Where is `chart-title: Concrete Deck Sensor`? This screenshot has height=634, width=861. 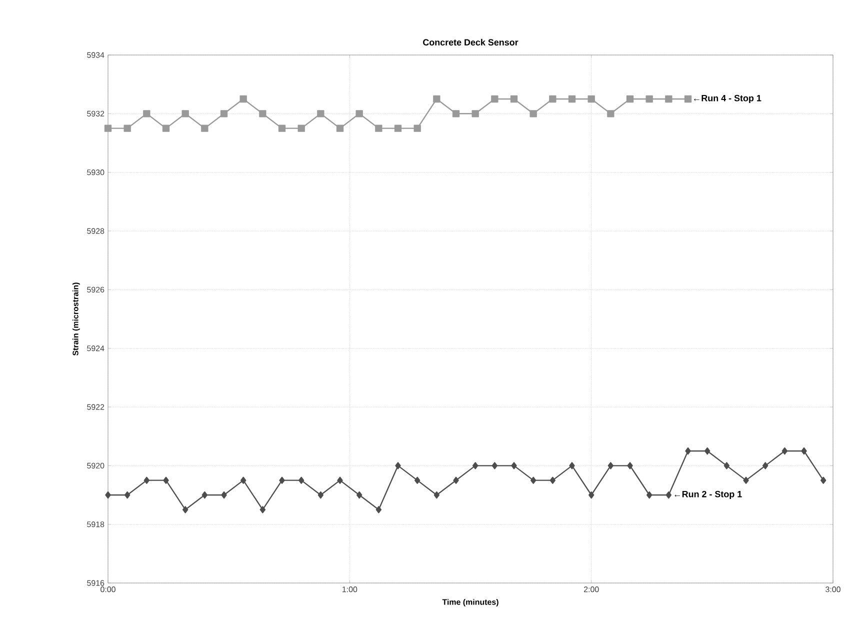
chart-title: Concrete Deck Sensor is located at coordinates (470, 42).